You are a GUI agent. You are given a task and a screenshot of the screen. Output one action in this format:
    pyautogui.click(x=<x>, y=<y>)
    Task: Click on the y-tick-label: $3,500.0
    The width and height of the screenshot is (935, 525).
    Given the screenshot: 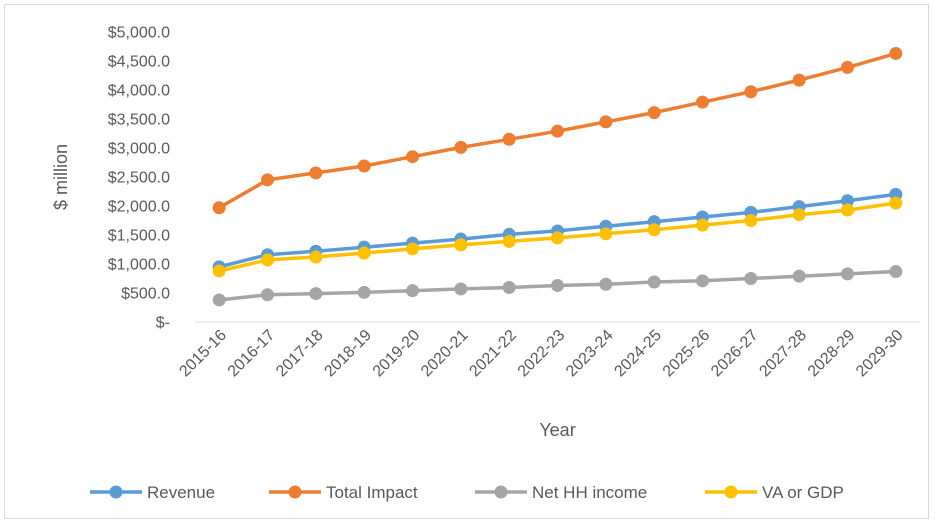 What is the action you would take?
    pyautogui.click(x=139, y=120)
    